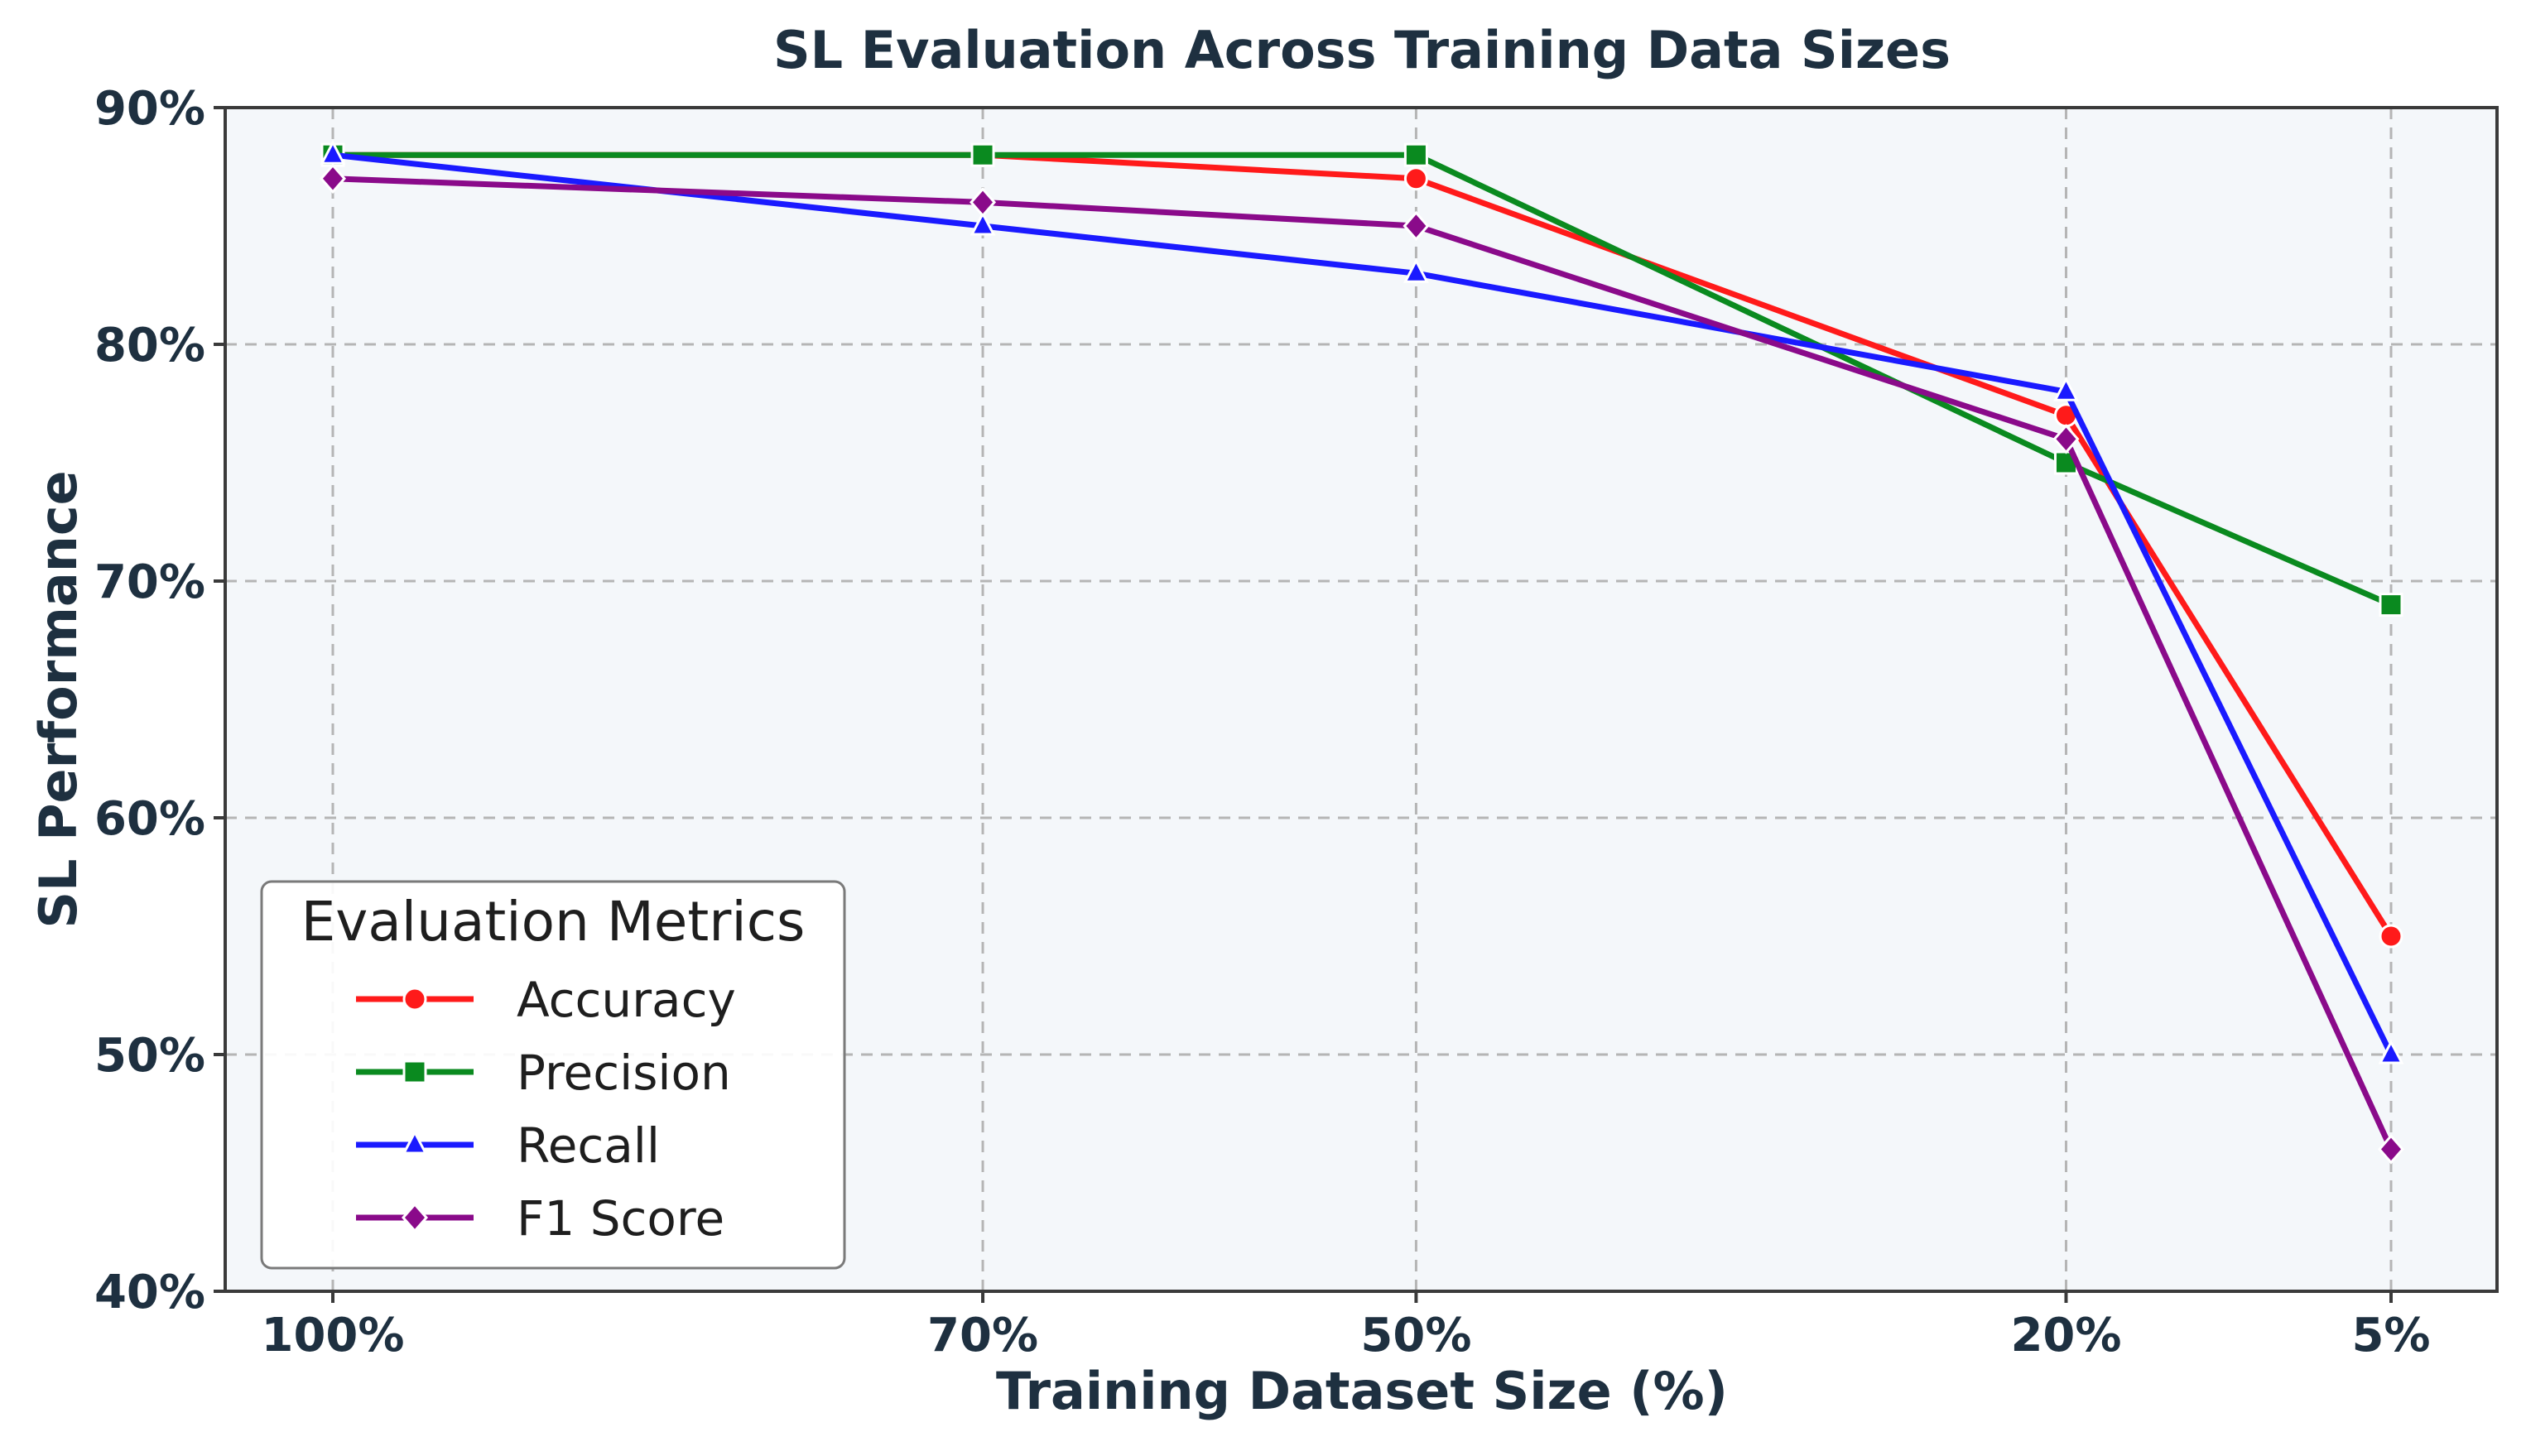 Image resolution: width=2526 pixels, height=1456 pixels. Describe the element at coordinates (149, 1056) in the screenshot. I see `y-tick-label: 50%` at that location.